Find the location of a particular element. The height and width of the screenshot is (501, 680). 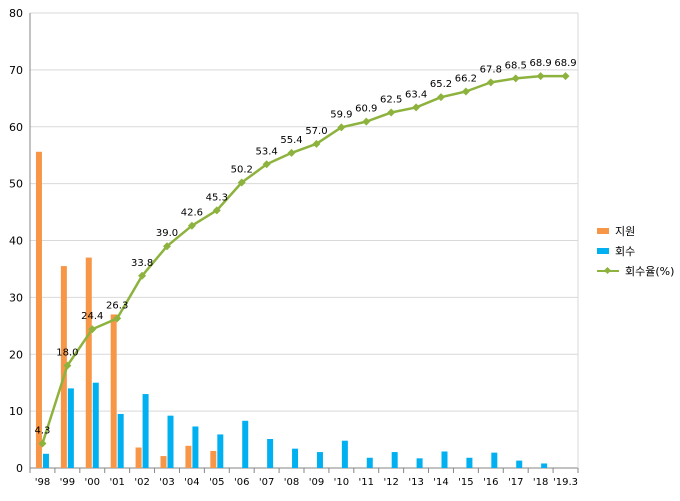

data-label-recovery-rate: 65.2 is located at coordinates (441, 84).